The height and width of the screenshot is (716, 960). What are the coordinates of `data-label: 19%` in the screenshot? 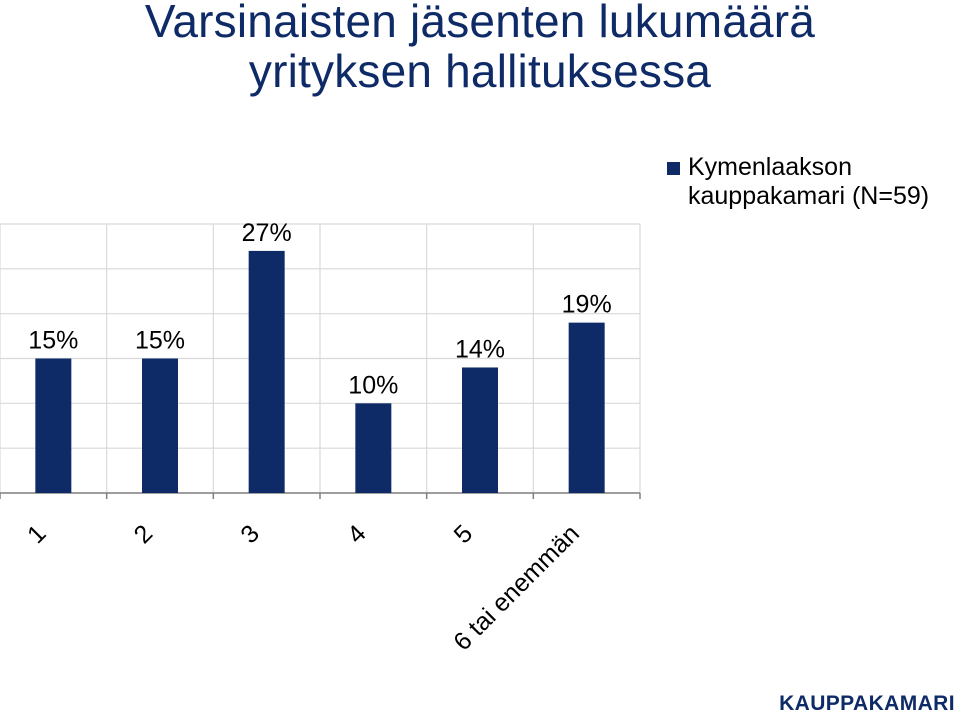 It's located at (587, 305).